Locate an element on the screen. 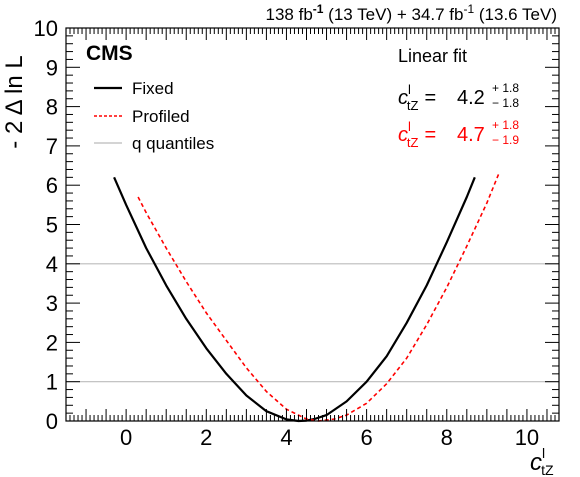  y-tick-label: 0 is located at coordinates (52, 421).